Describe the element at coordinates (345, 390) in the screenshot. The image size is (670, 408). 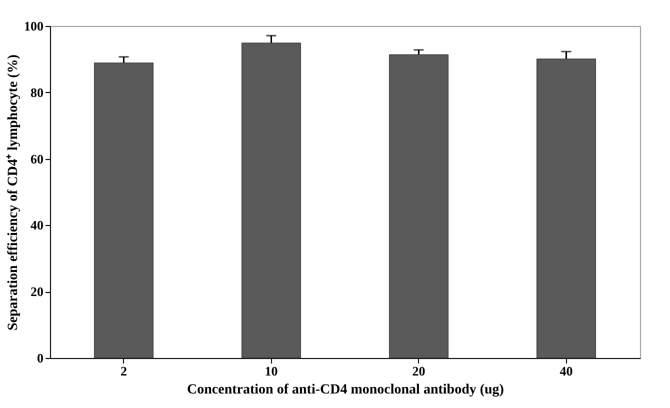
I see `x-axis-title: Concentration of anti-CD4 monoclonal antibody (ug)` at that location.